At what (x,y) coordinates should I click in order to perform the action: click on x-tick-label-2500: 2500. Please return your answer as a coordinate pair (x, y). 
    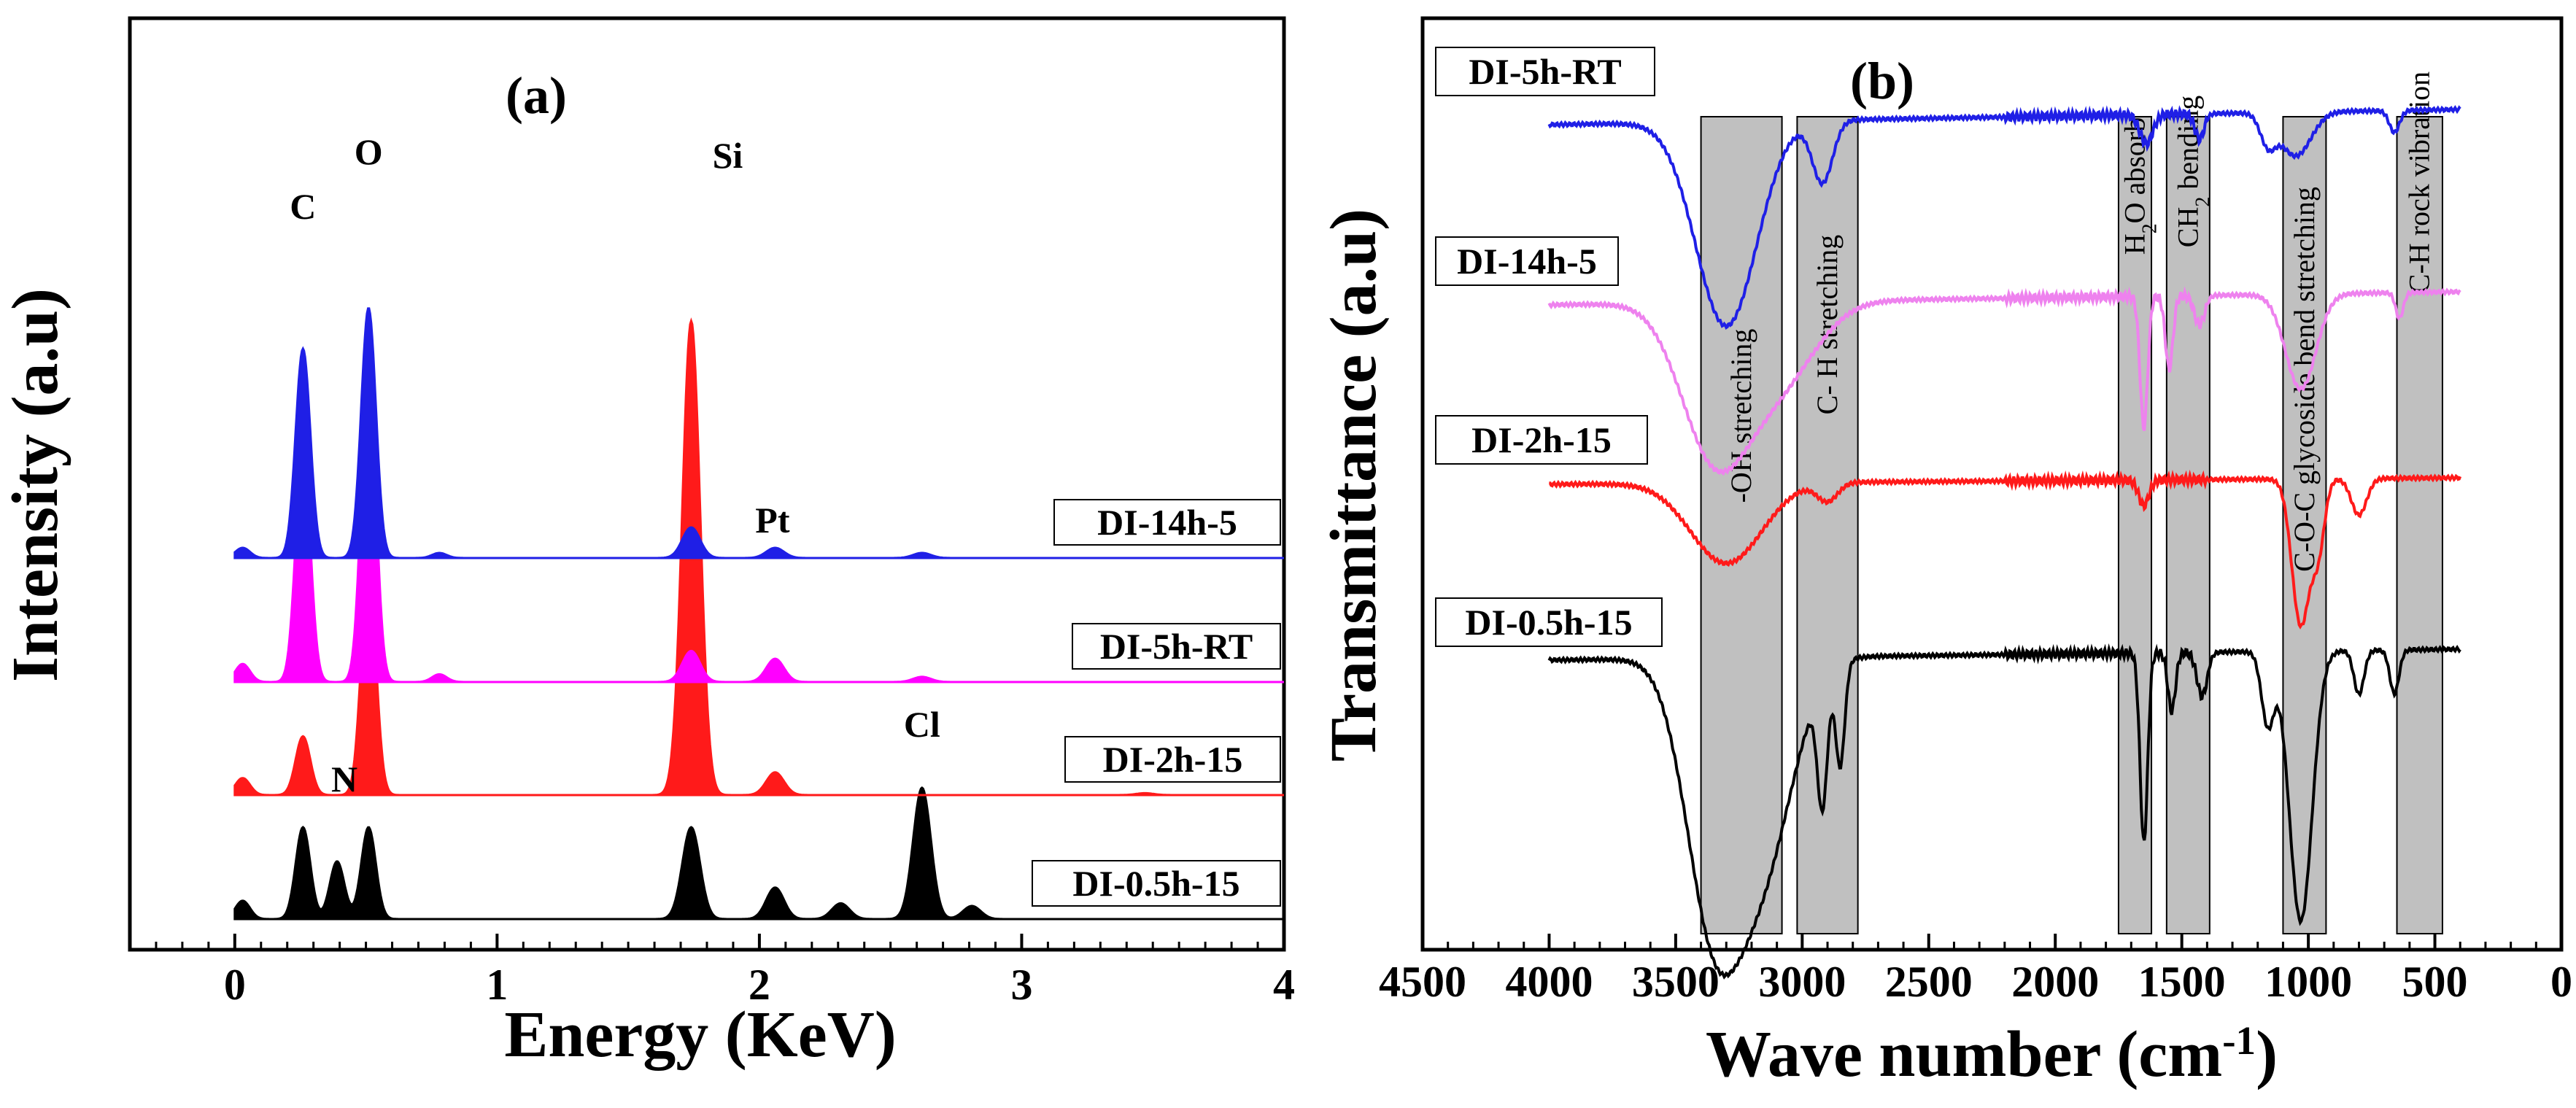
    Looking at the image, I should click on (1929, 982).